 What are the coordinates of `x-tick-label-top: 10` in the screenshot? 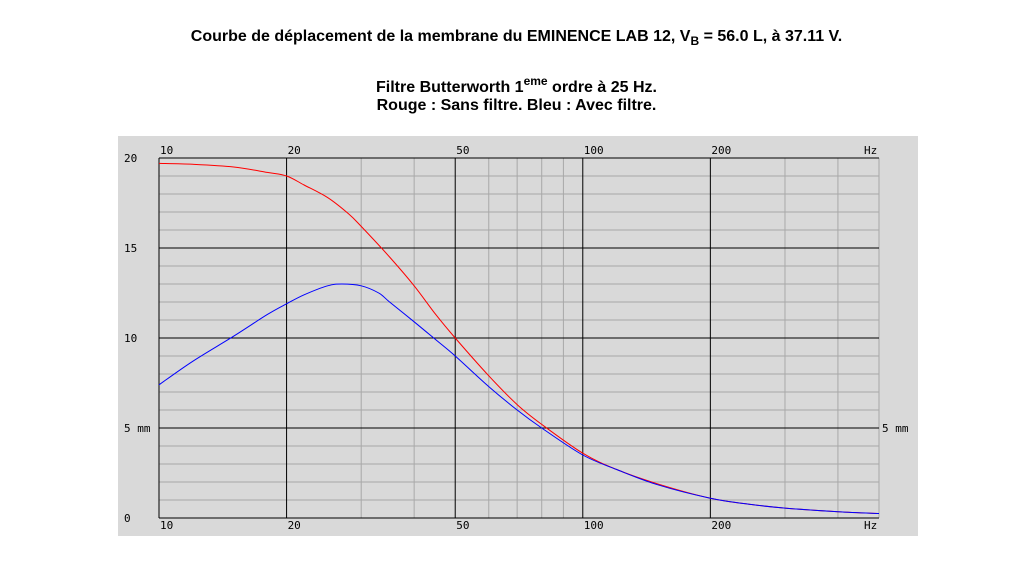 It's located at (166, 150).